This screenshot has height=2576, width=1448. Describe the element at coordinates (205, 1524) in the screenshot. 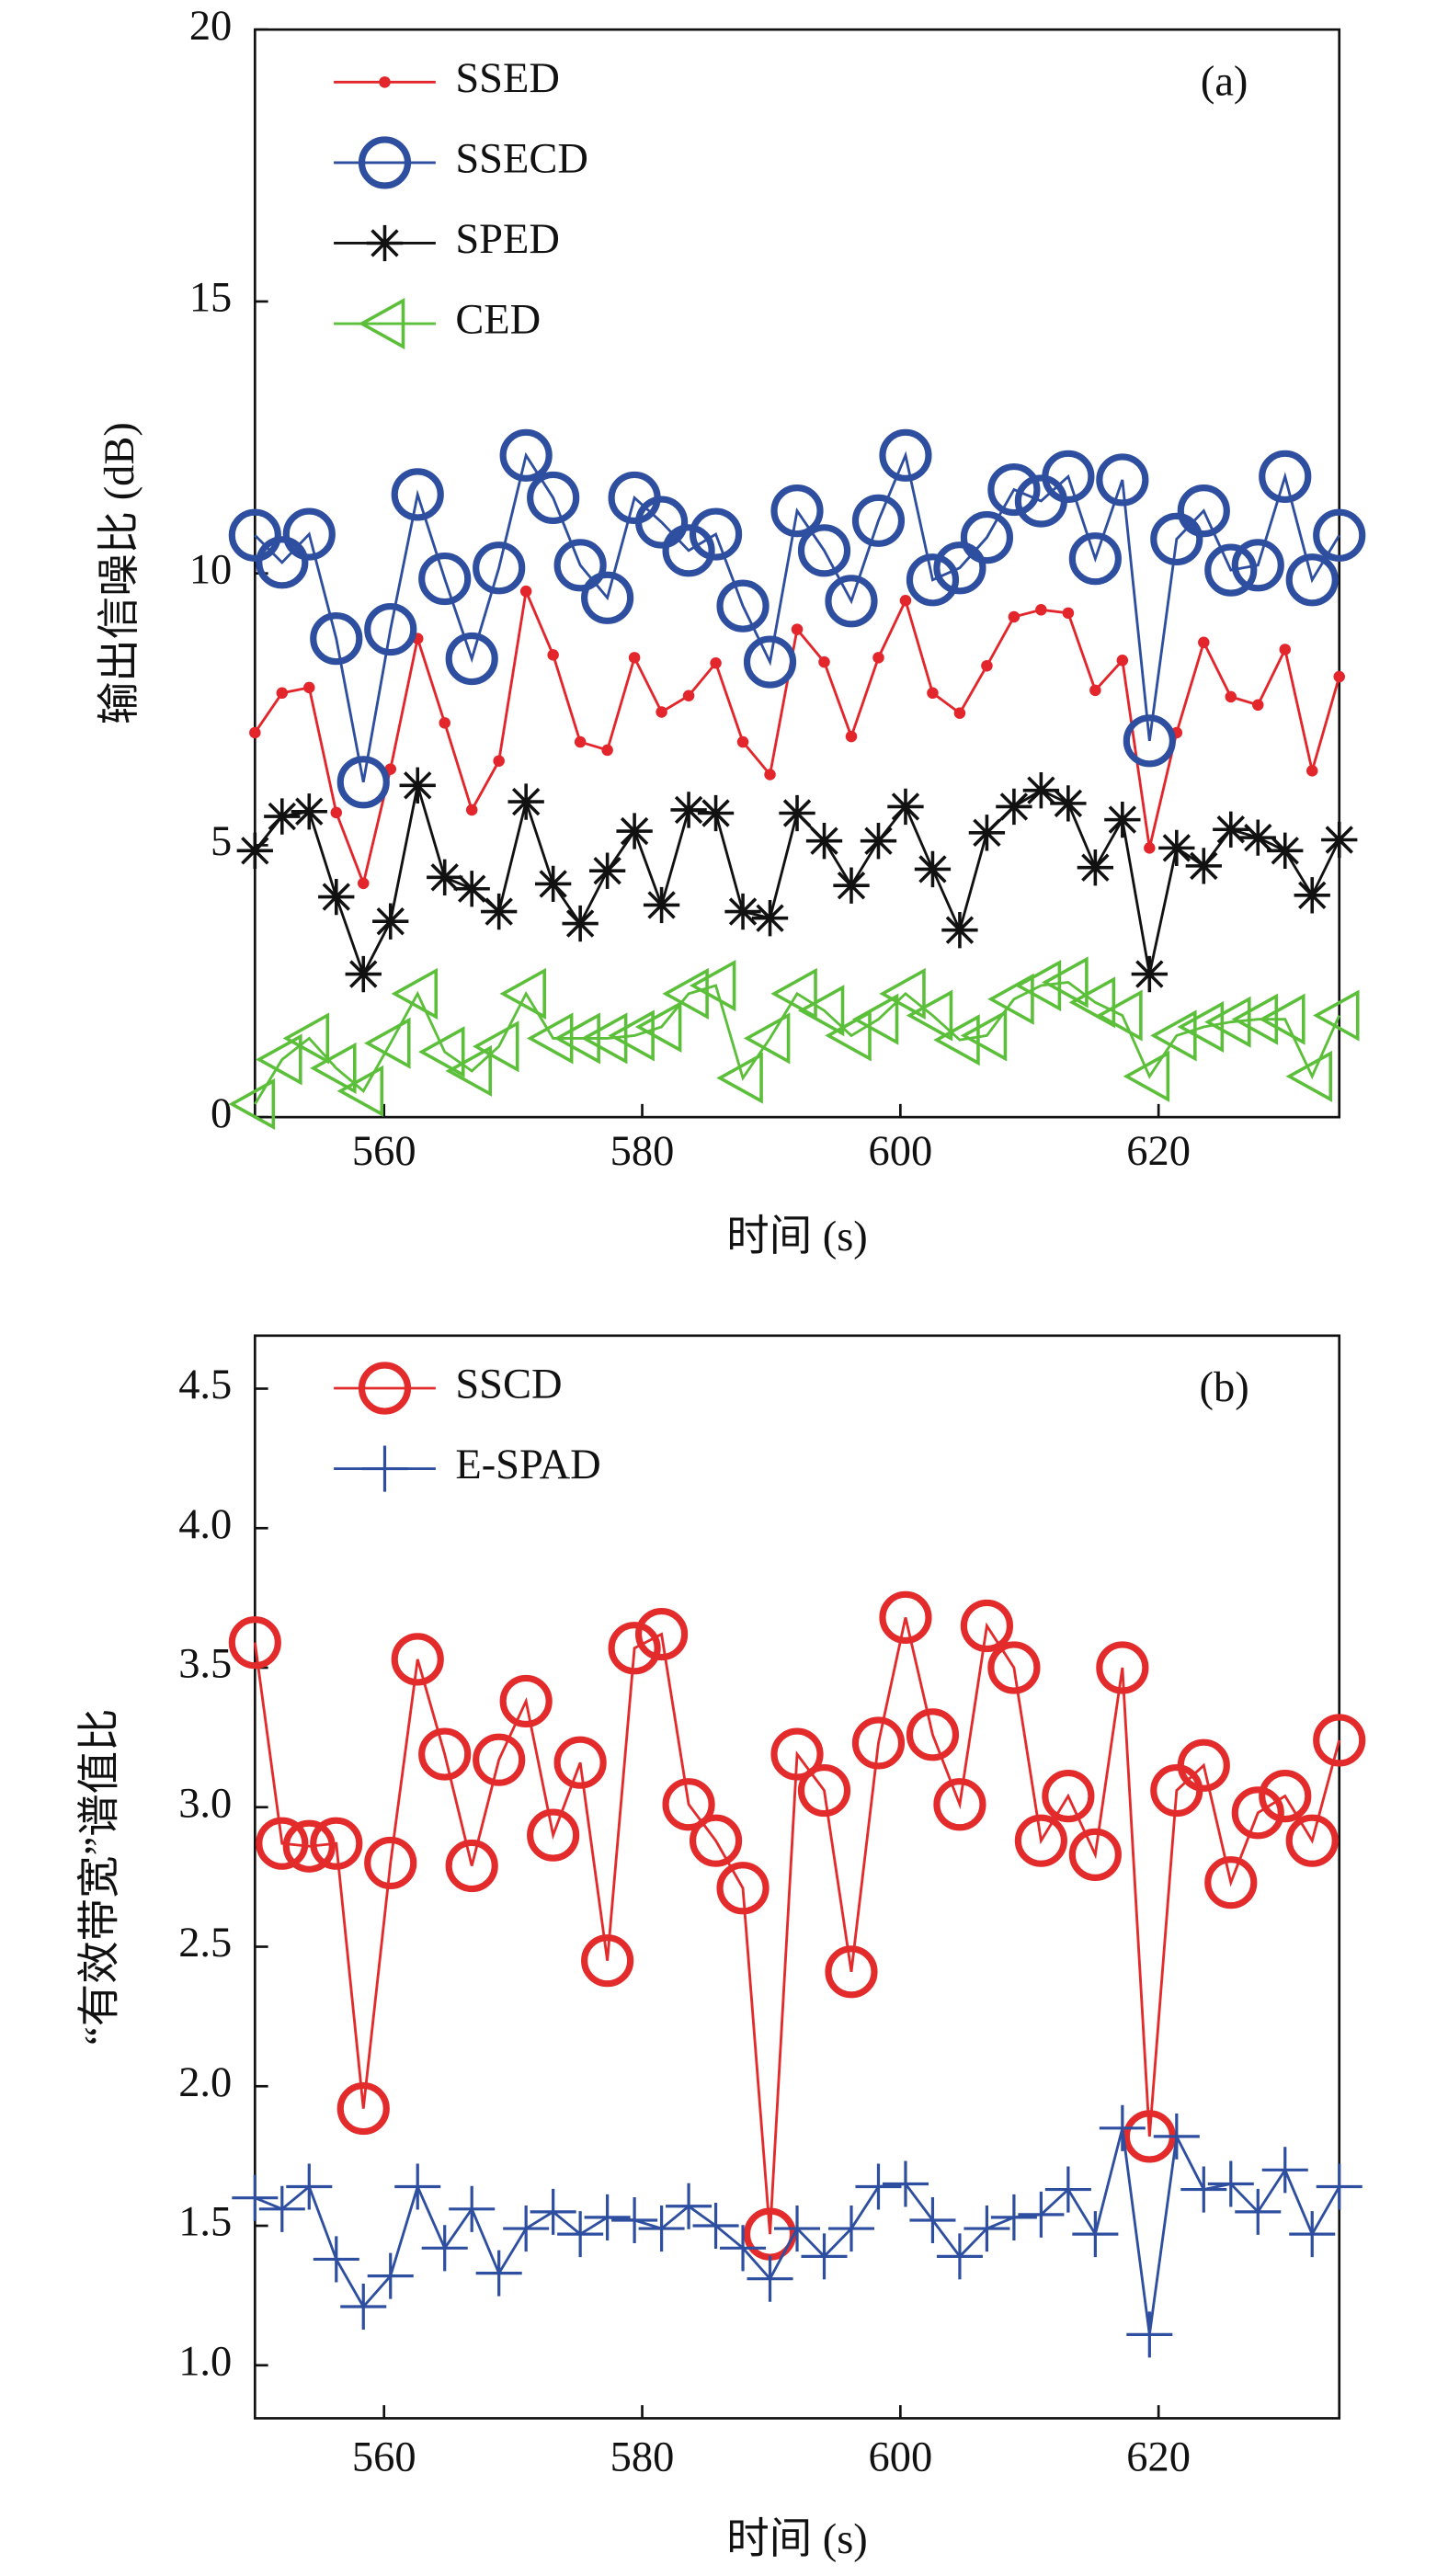

I see `y-tick-label: 4.0` at that location.